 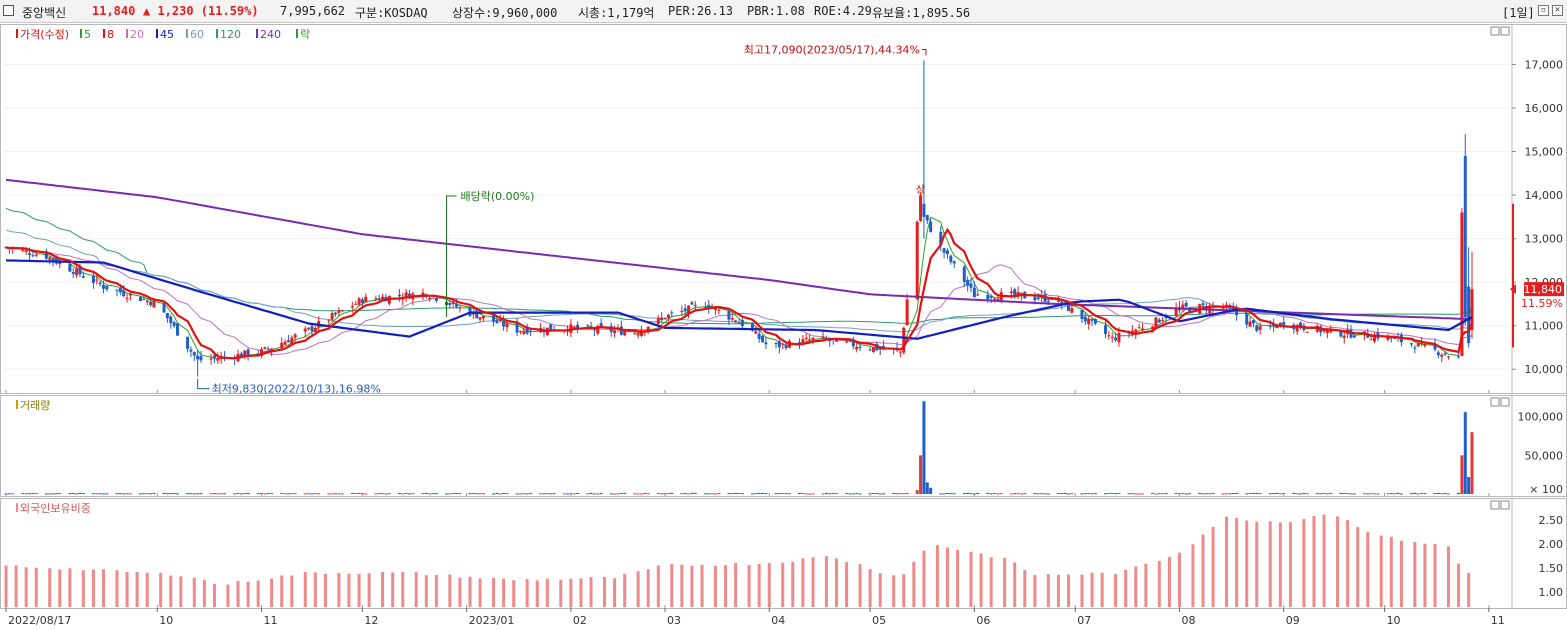 What do you see at coordinates (270, 34) in the screenshot?
I see `legend-item: 240` at bounding box center [270, 34].